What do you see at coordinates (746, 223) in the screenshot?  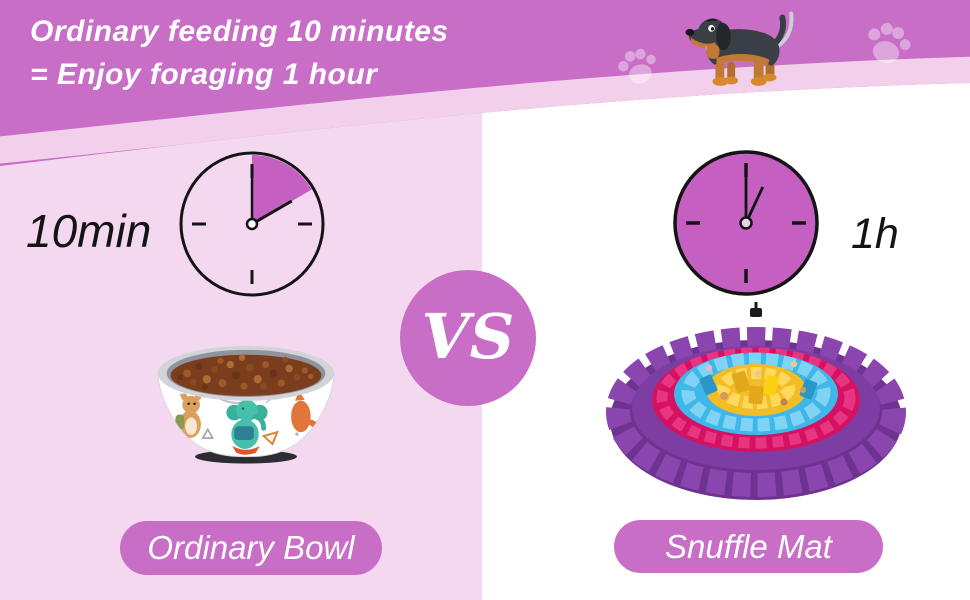 I see `clock-1h-icon` at bounding box center [746, 223].